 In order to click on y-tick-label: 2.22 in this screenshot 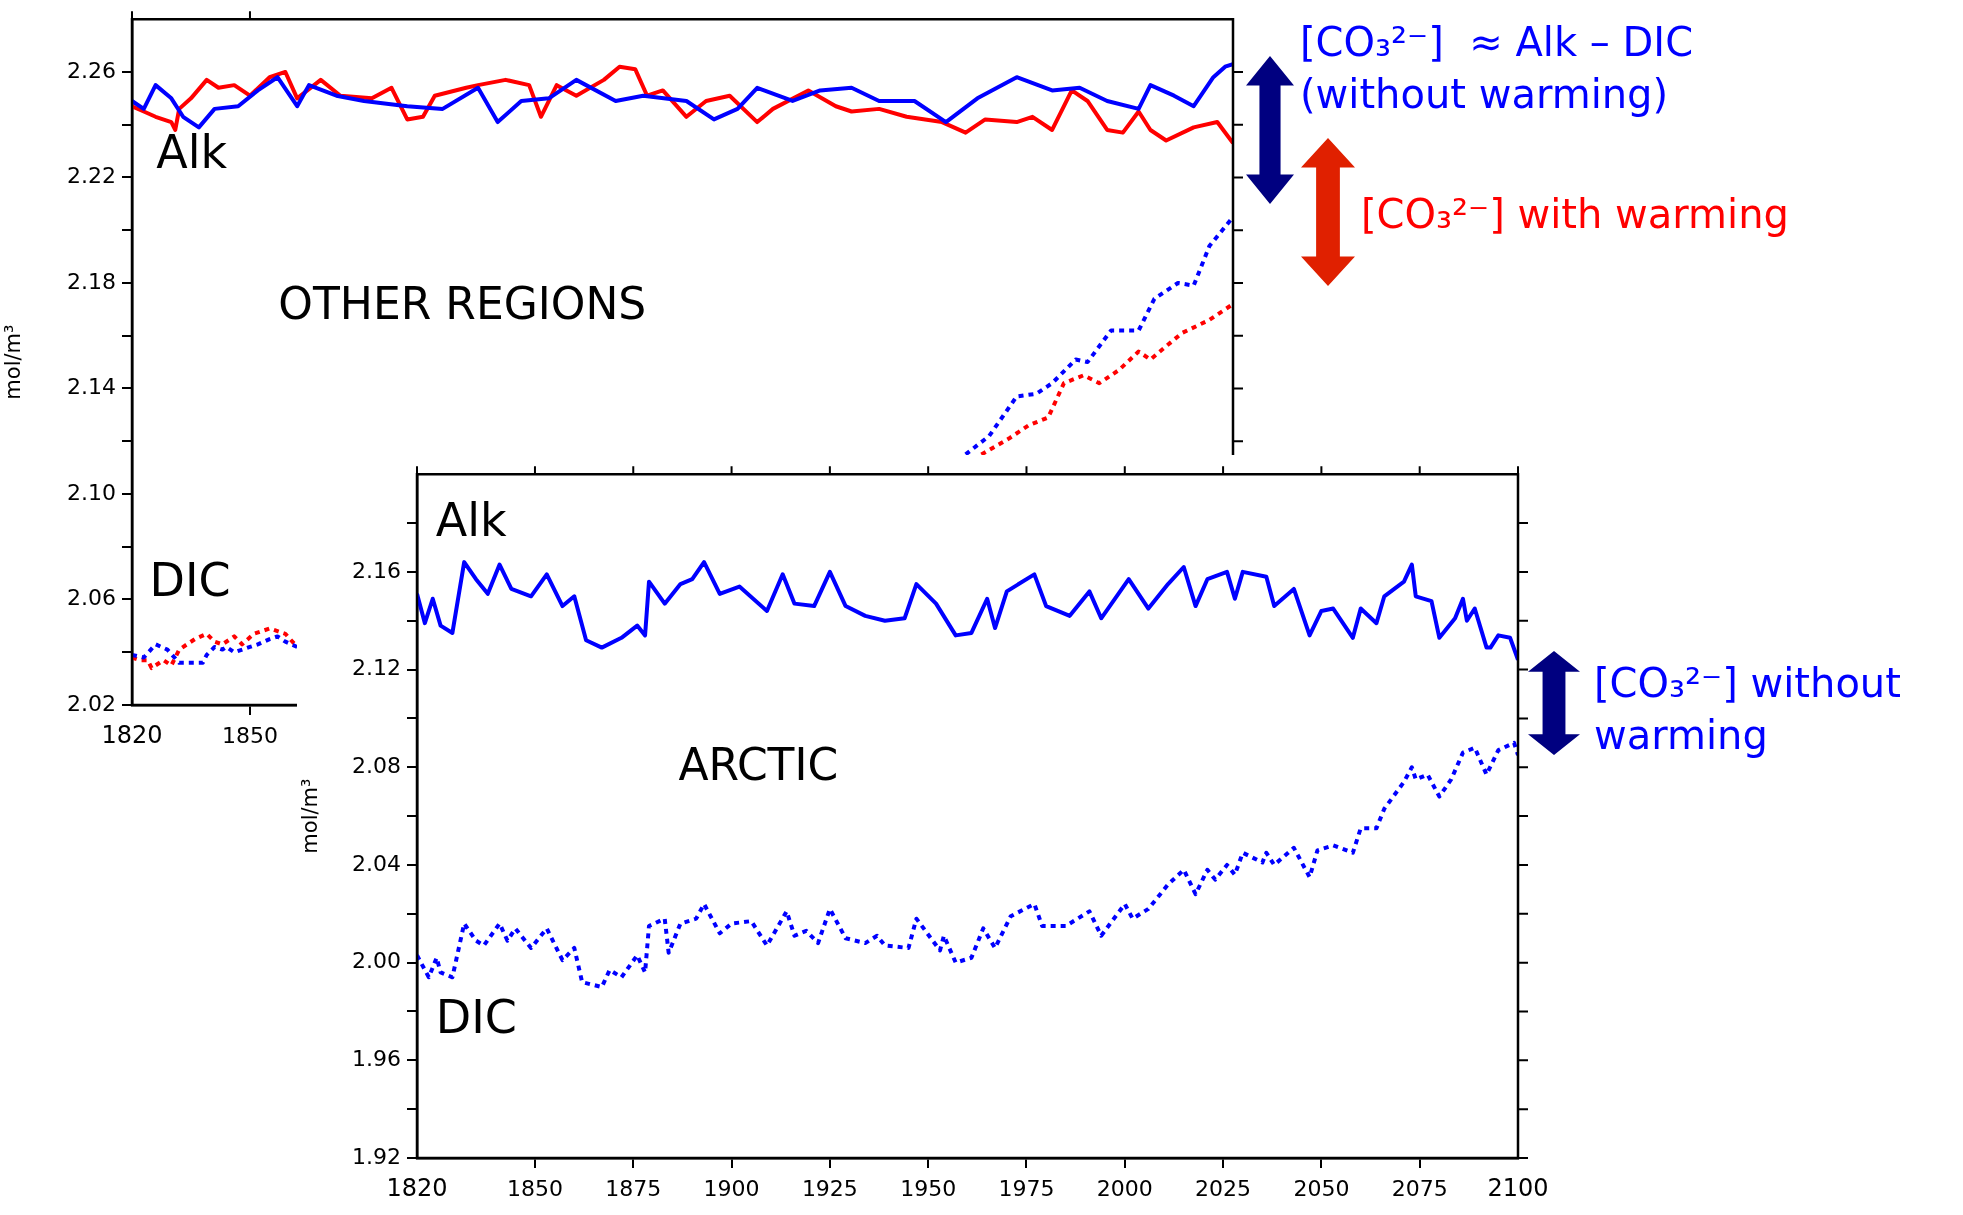, I will do `click(91, 176)`.